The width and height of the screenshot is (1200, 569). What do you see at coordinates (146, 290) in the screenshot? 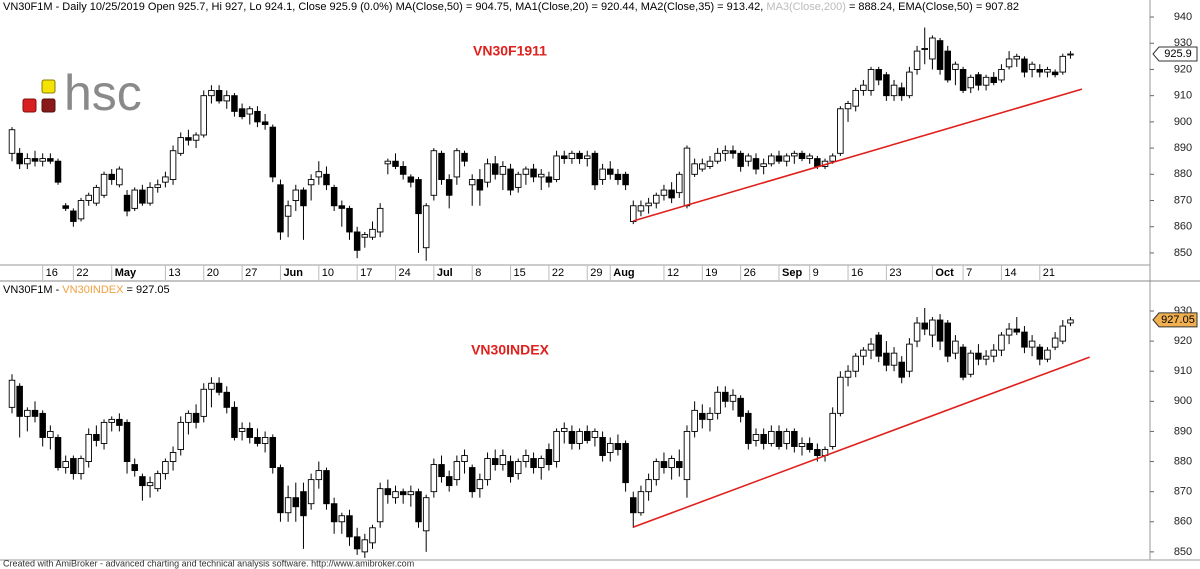
I see `header-part: = 927.05` at bounding box center [146, 290].